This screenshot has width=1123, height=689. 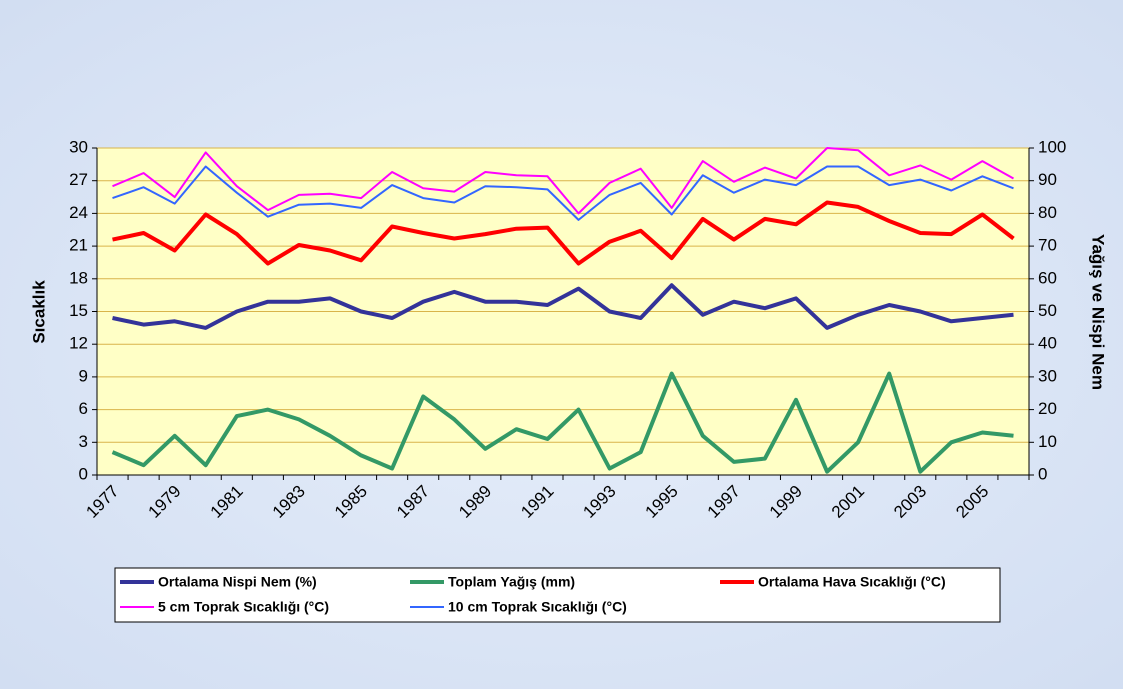 What do you see at coordinates (38, 312) in the screenshot?
I see `y-axis-title: Sıcaklık` at bounding box center [38, 312].